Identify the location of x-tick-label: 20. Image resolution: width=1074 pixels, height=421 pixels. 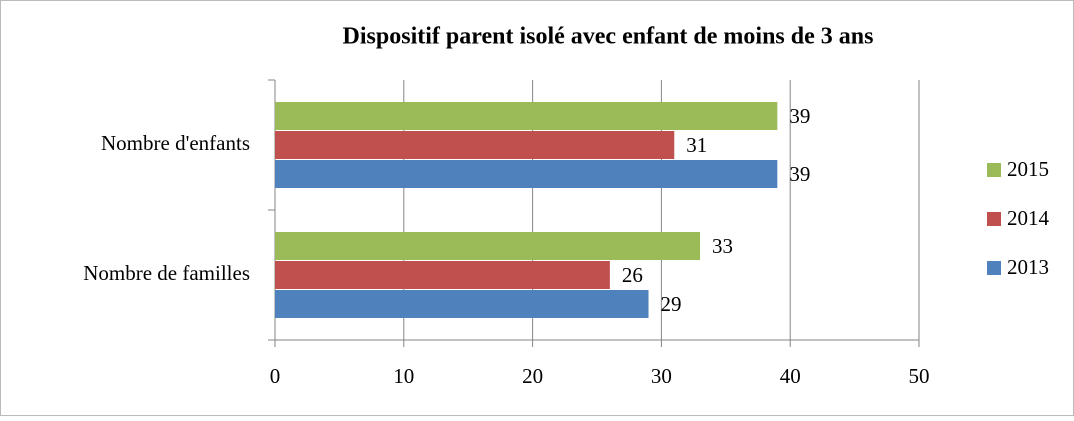
(532, 376).